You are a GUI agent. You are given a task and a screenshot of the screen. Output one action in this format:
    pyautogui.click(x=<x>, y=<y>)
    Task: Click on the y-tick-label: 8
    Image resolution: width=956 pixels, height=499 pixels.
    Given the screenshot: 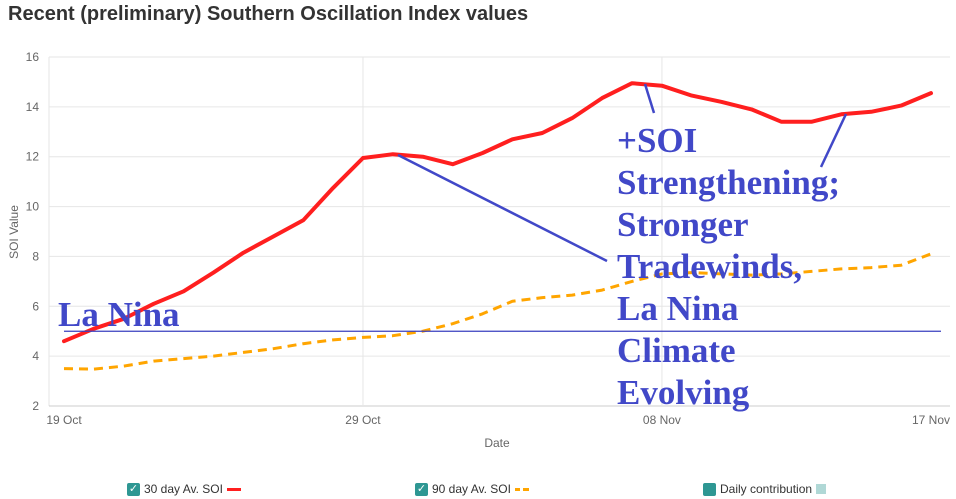 What is the action you would take?
    pyautogui.click(x=35, y=256)
    